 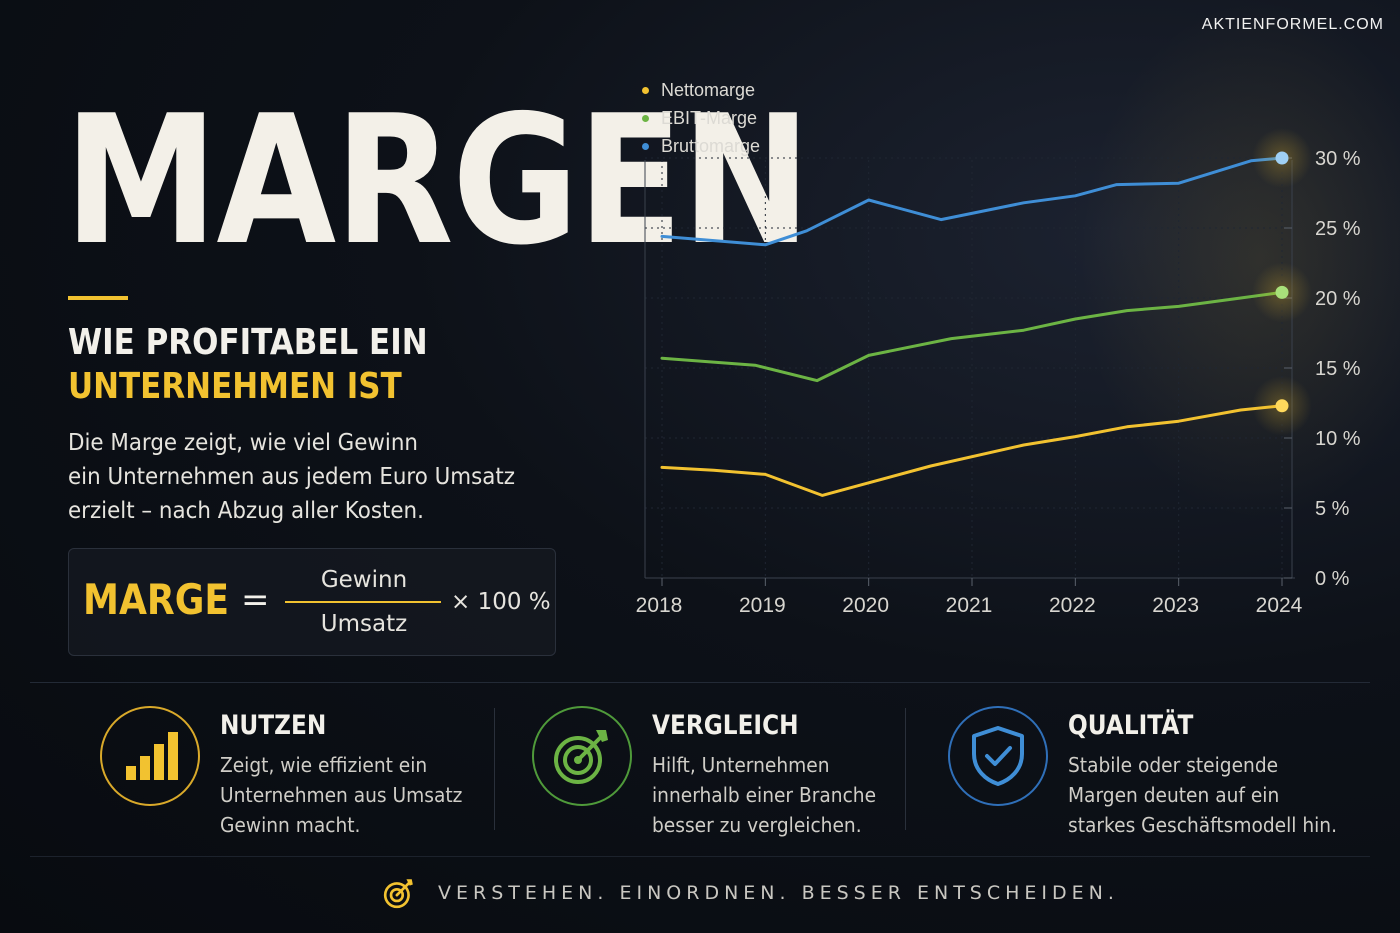 I want to click on description-line: ein Unternehmen aus jedem Euro Umsatz, so click(x=291, y=477).